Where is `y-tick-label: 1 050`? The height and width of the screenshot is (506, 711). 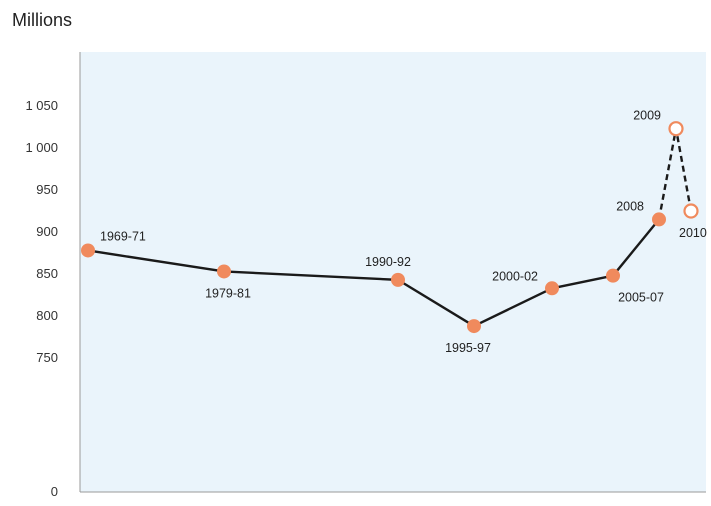
y-tick-label: 1 050 is located at coordinates (41, 105).